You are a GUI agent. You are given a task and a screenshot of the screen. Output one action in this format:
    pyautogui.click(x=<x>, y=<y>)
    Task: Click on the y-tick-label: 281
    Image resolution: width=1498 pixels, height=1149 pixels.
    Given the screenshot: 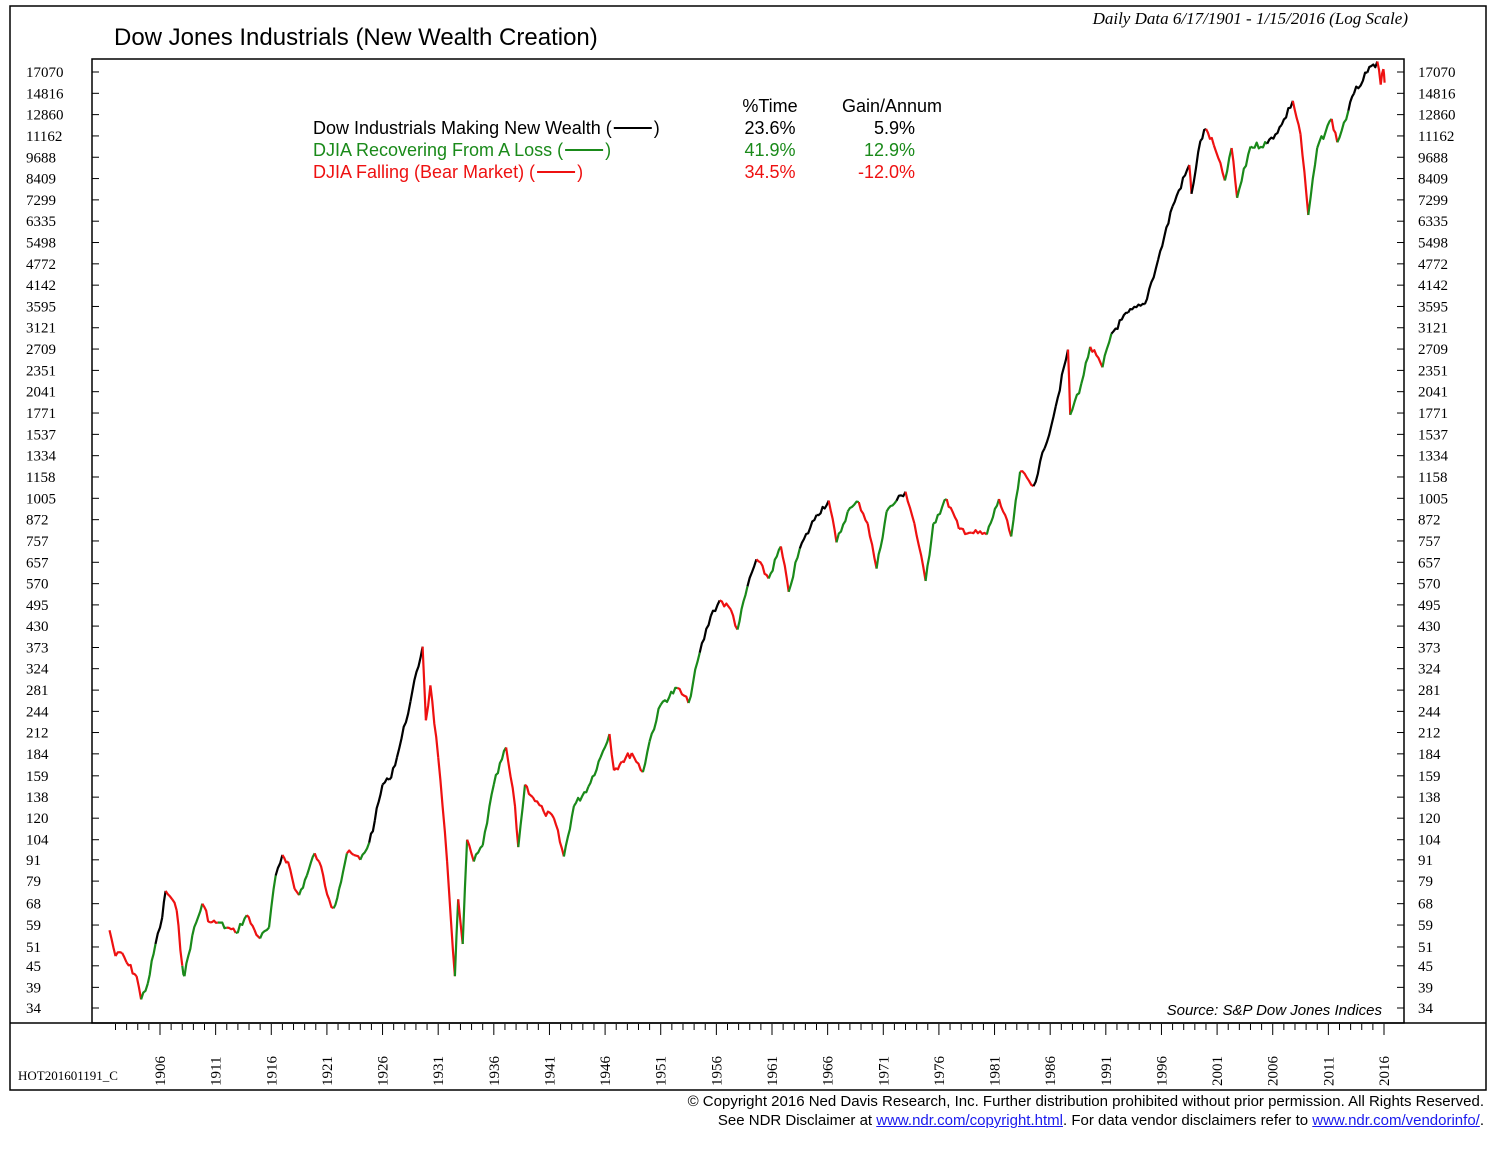 What is the action you would take?
    pyautogui.click(x=37, y=691)
    